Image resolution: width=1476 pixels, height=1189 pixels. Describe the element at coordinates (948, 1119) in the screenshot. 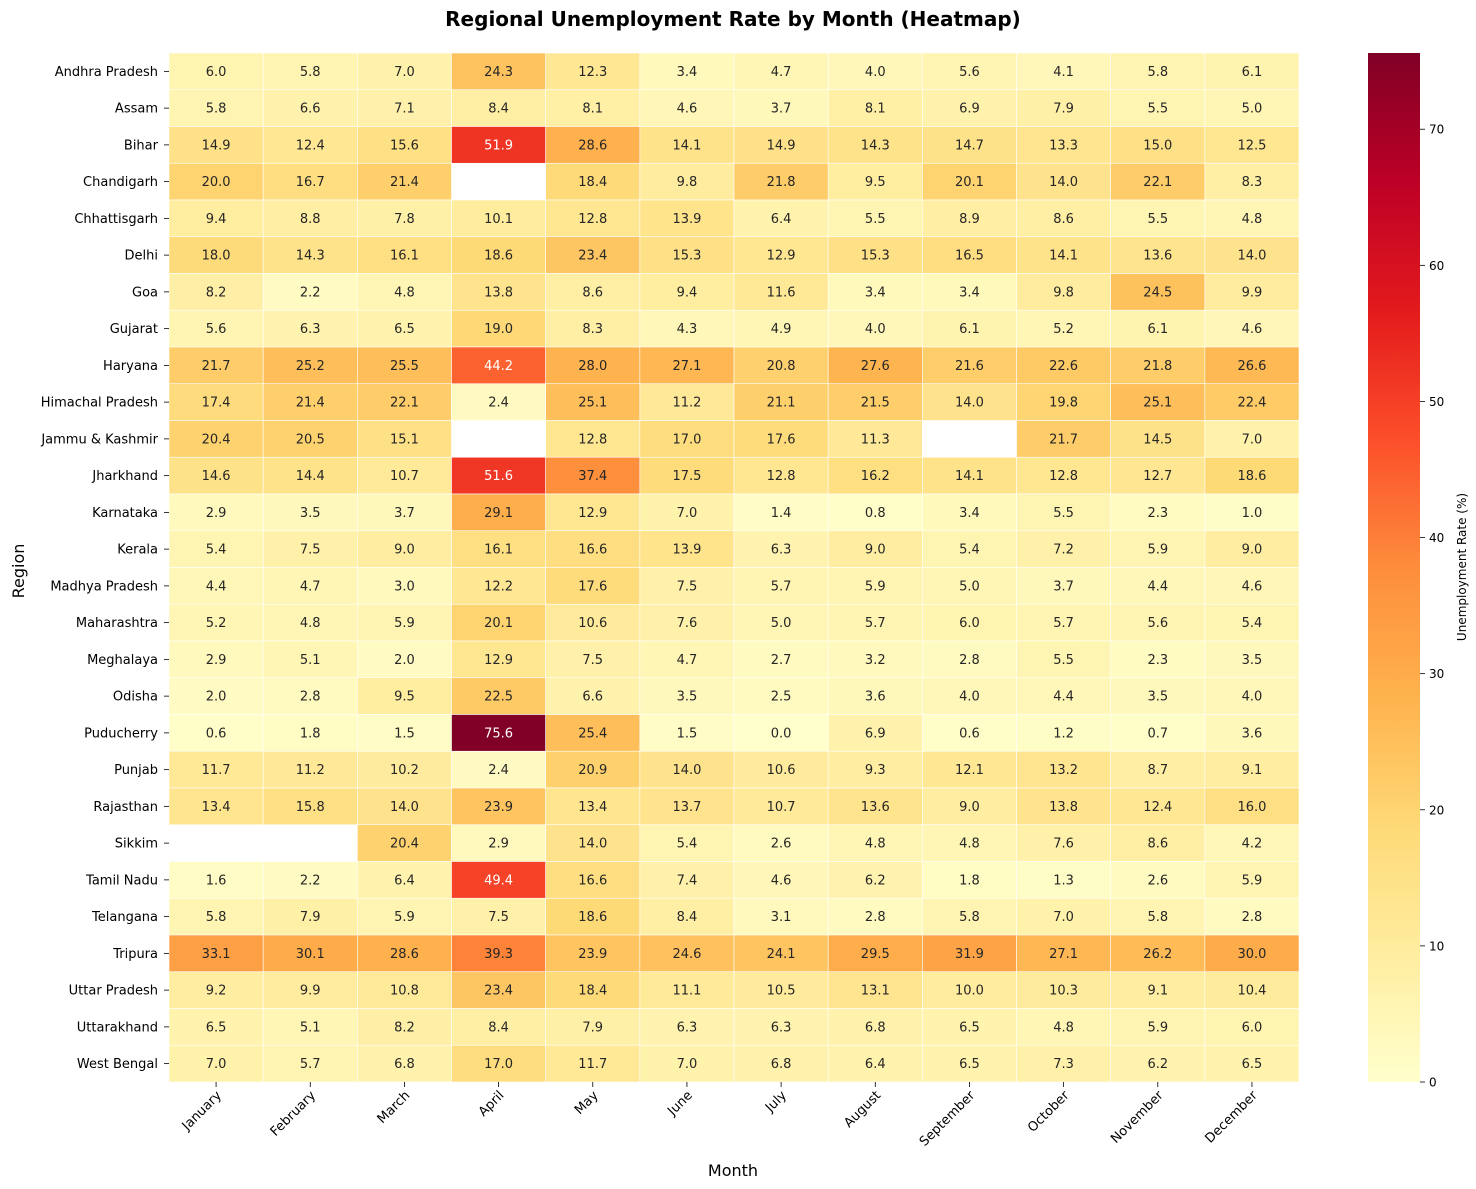

I see `x-tick-label: September` at that location.